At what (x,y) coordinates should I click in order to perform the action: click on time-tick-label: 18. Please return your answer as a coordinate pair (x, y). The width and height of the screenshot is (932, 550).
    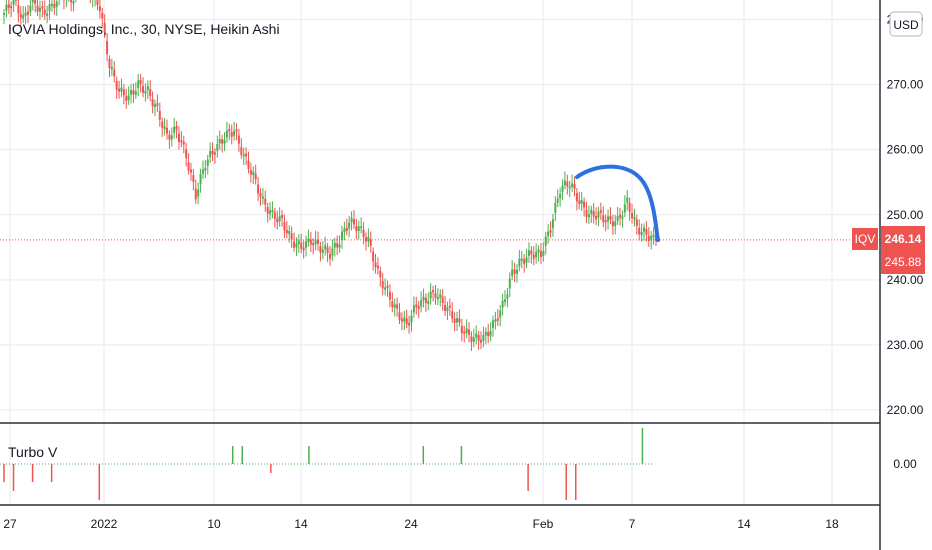
    Looking at the image, I should click on (832, 524).